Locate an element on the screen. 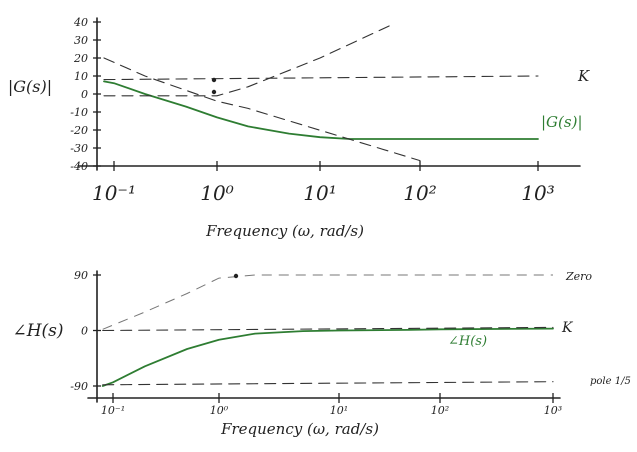 The width and height of the screenshot is (637, 452). y-tick-label: 40 is located at coordinates (80, 22).